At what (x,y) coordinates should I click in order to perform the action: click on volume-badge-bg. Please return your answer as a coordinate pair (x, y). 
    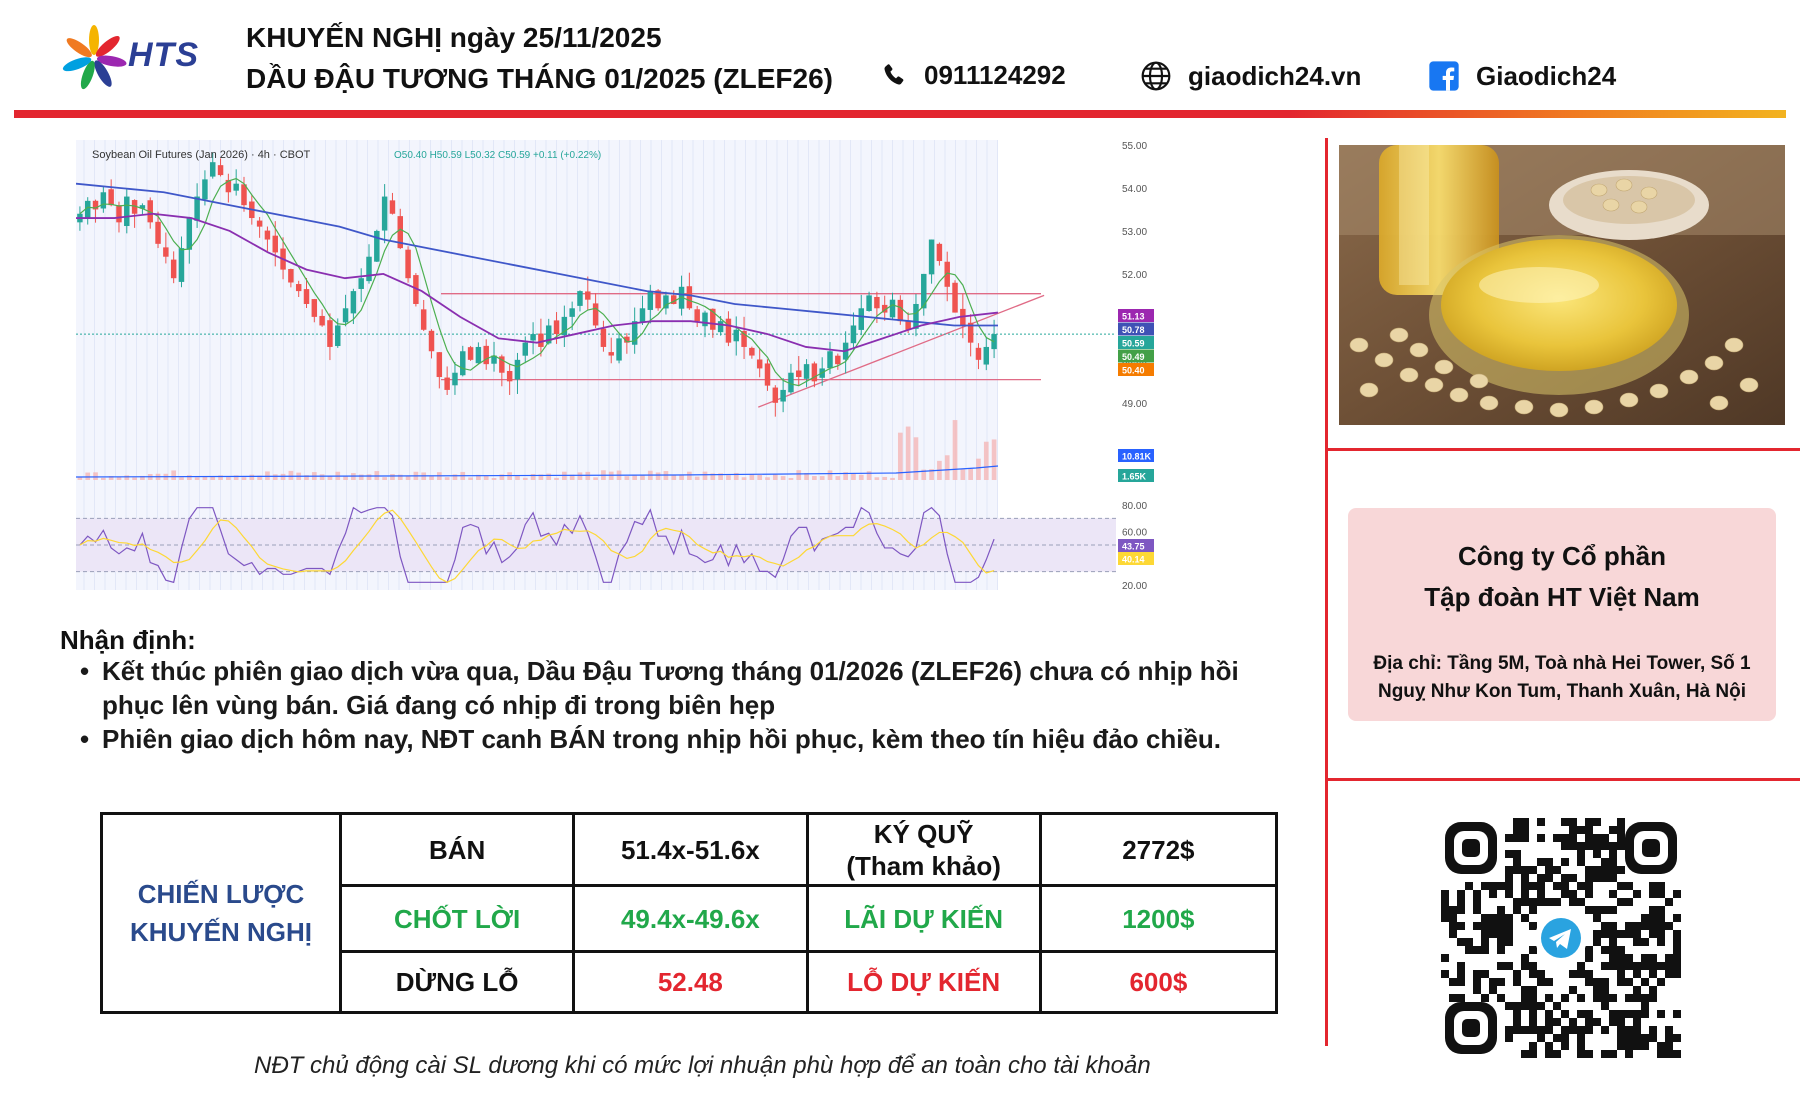
    Looking at the image, I should click on (1136, 455).